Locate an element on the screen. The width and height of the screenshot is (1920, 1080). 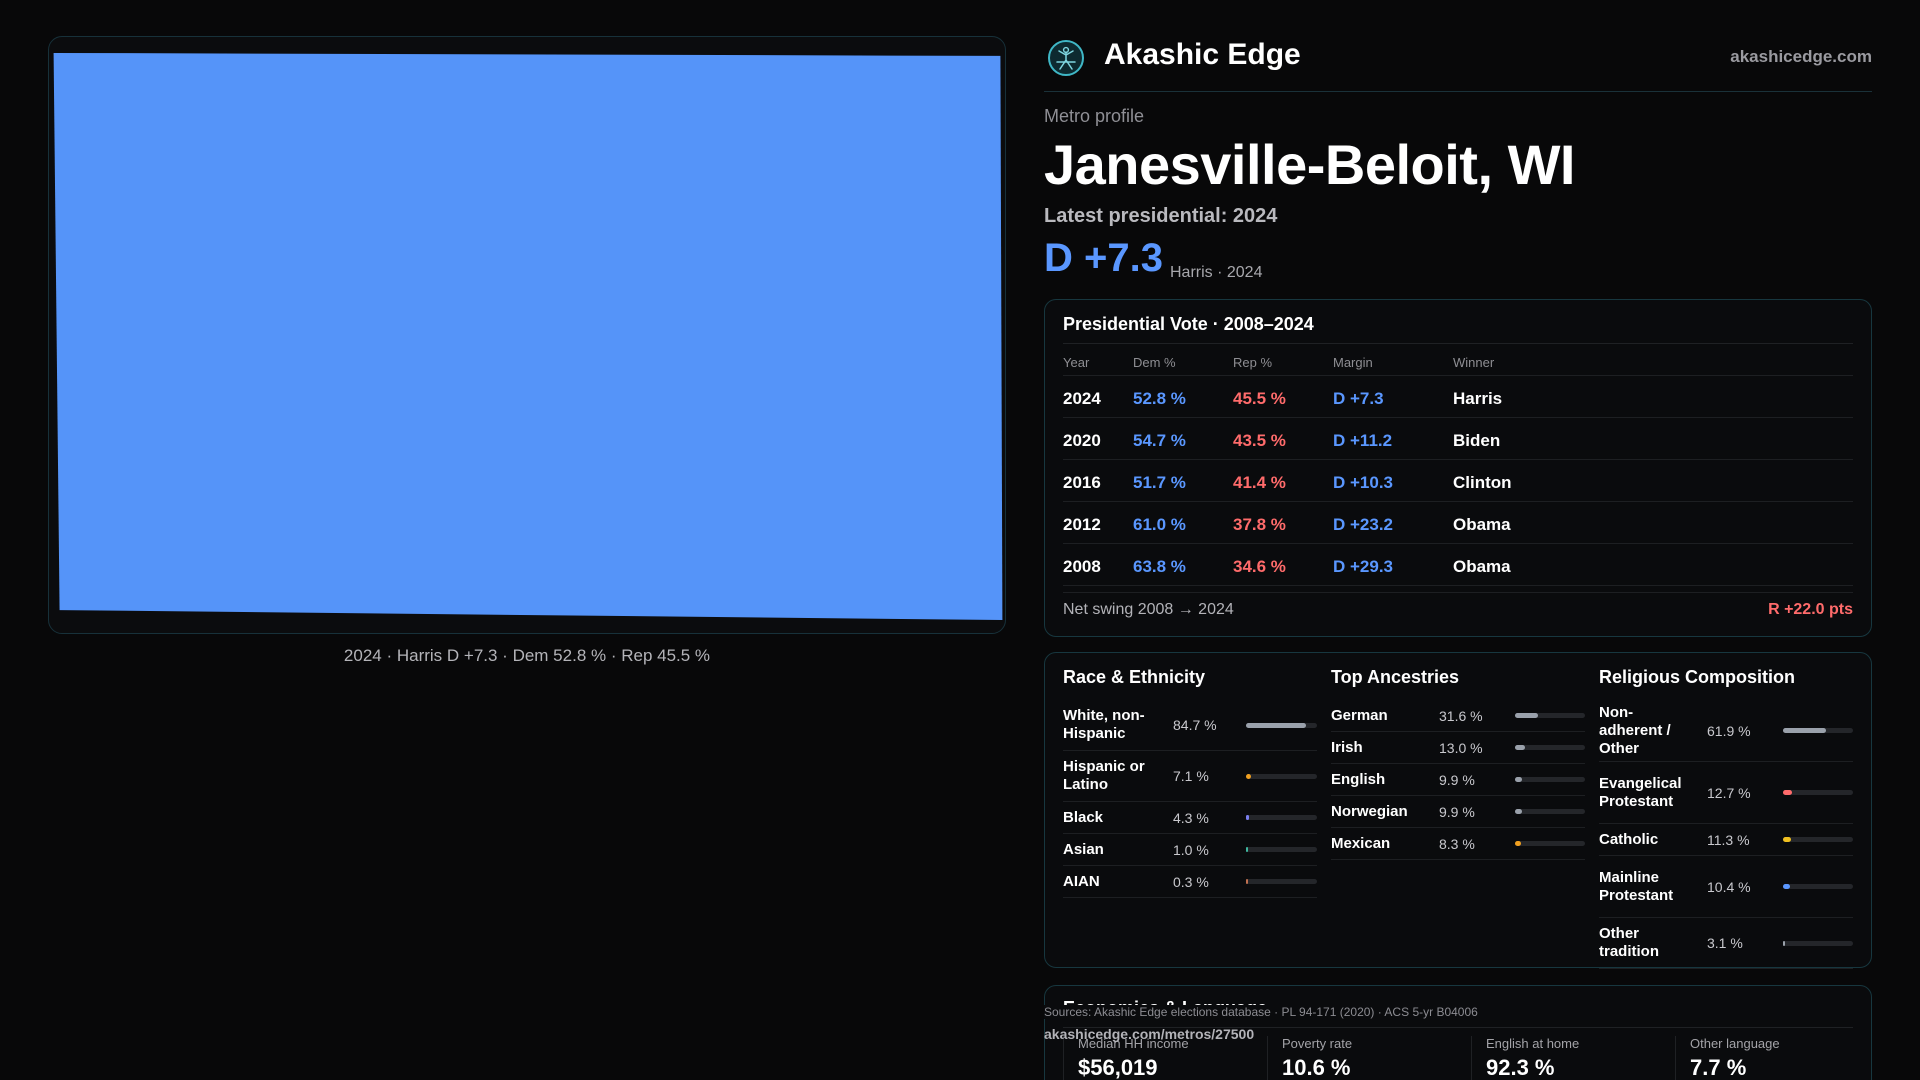
item-label: Mexican is located at coordinates (1361, 843).